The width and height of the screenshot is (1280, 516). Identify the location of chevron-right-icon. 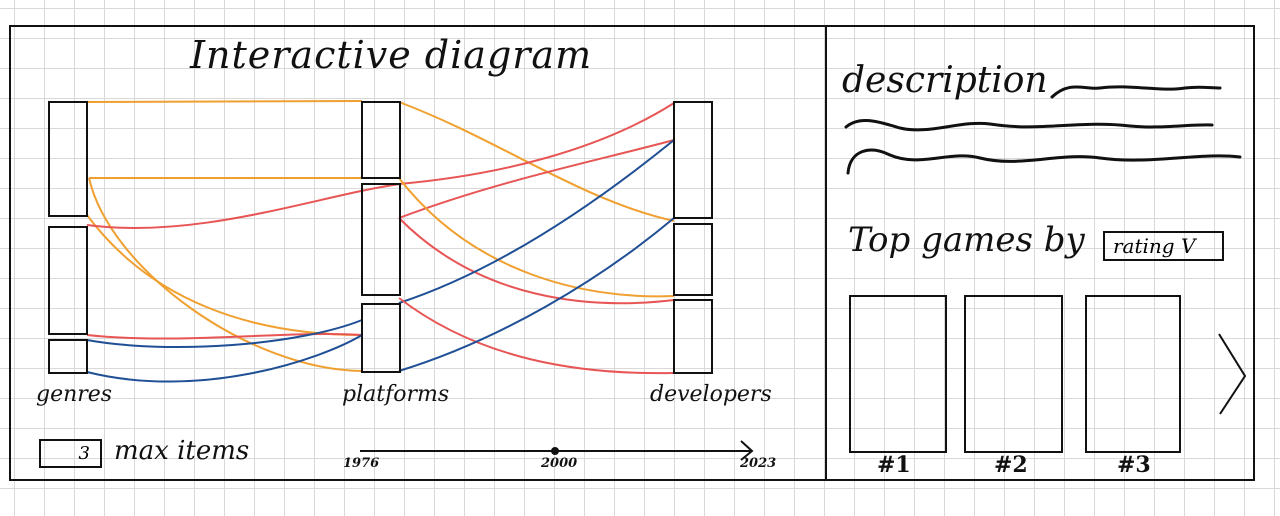
(1232, 374).